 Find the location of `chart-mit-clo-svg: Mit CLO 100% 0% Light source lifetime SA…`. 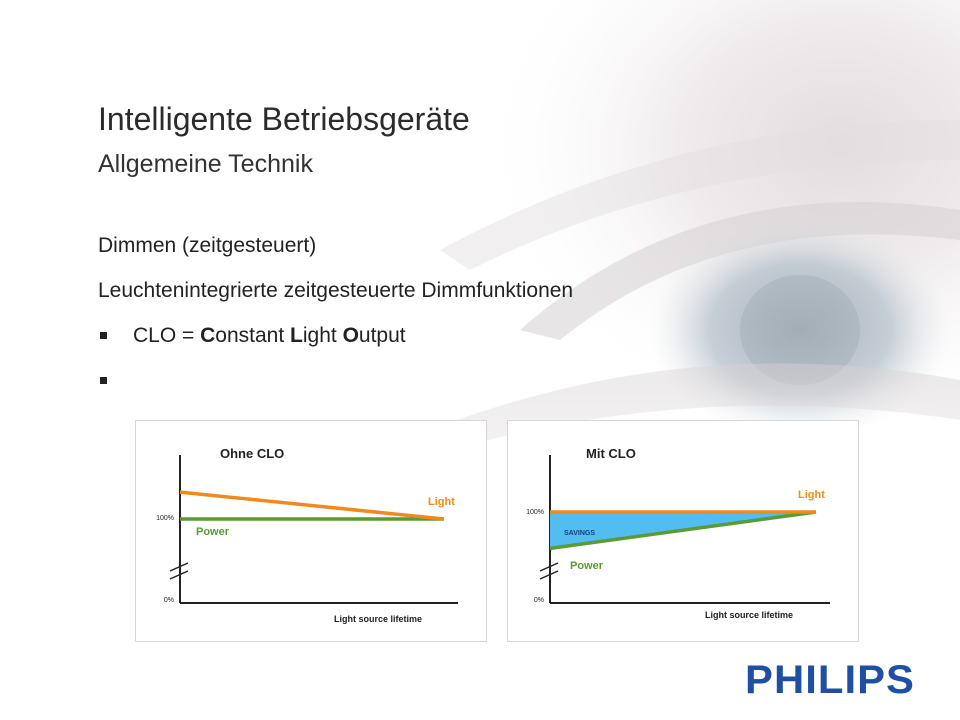

chart-mit-clo-svg: Mit CLO 100% 0% Light source lifetime SA… is located at coordinates (678, 533).